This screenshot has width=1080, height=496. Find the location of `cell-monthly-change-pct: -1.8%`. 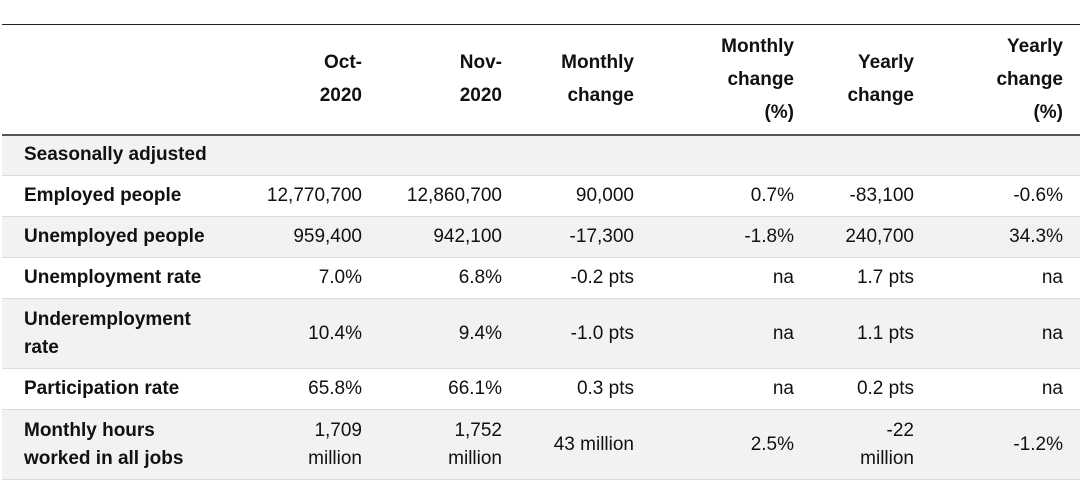

cell-monthly-change-pct: -1.8% is located at coordinates (769, 236).